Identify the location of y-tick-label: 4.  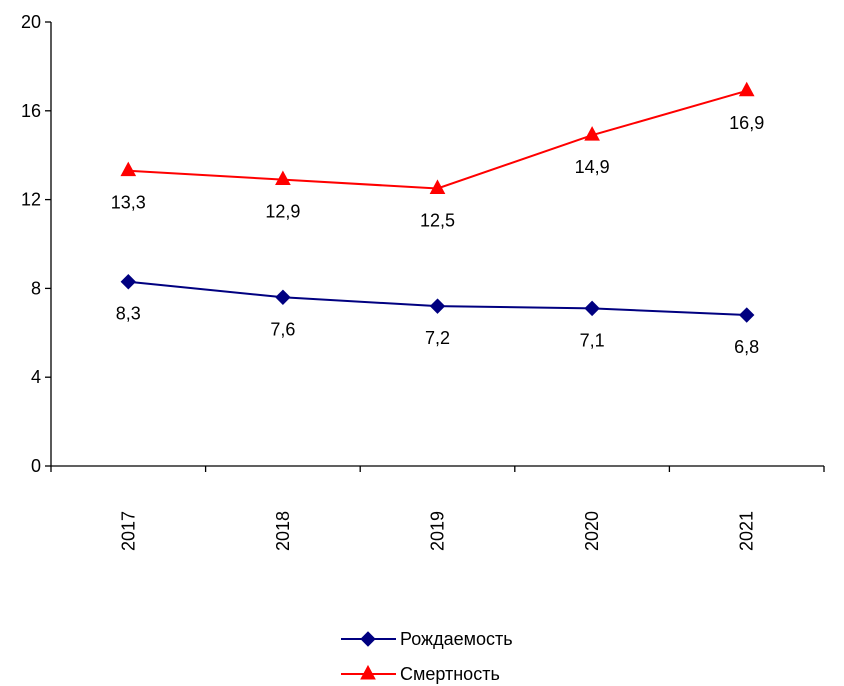
(36, 377).